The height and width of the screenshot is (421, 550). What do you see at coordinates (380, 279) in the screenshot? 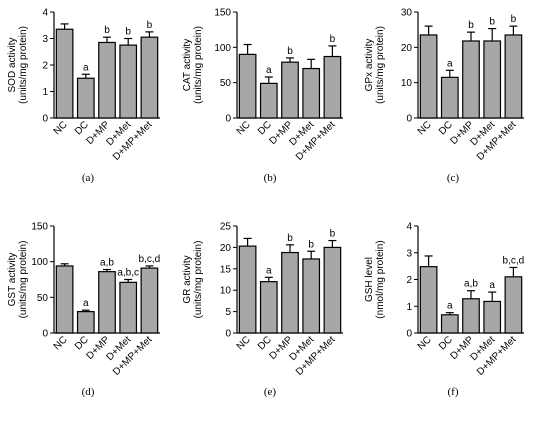
I see `y-axis-label-line: (nmol/mg protein)` at bounding box center [380, 279].